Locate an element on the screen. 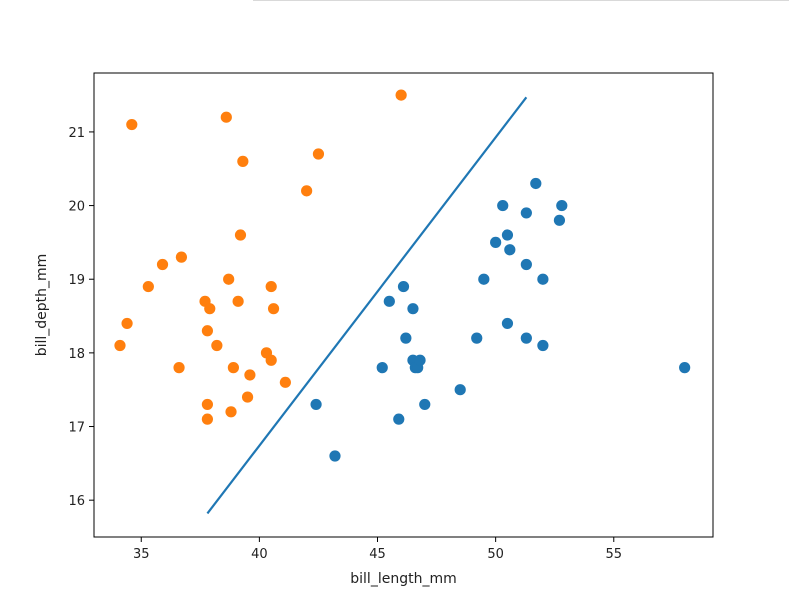  x-tick-label: 35 is located at coordinates (141, 554).